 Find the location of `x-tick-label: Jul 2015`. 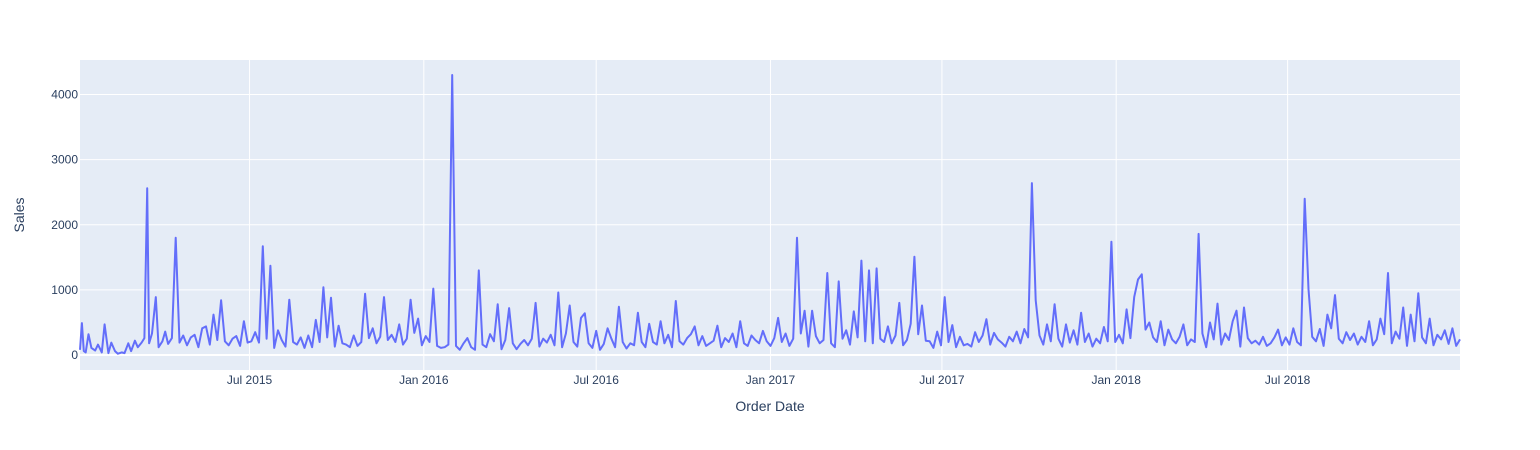

x-tick-label: Jul 2015 is located at coordinates (250, 380).